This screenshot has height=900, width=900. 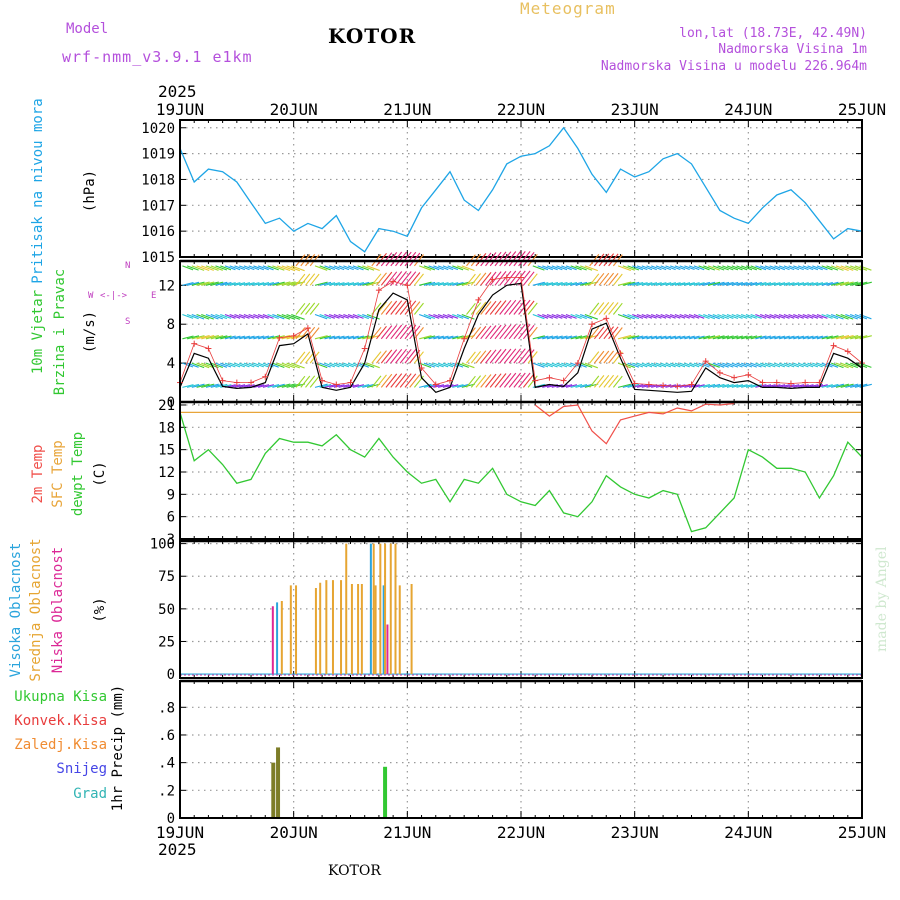 I want to click on pressure-ytick-label: 1015, so click(x=158, y=258).